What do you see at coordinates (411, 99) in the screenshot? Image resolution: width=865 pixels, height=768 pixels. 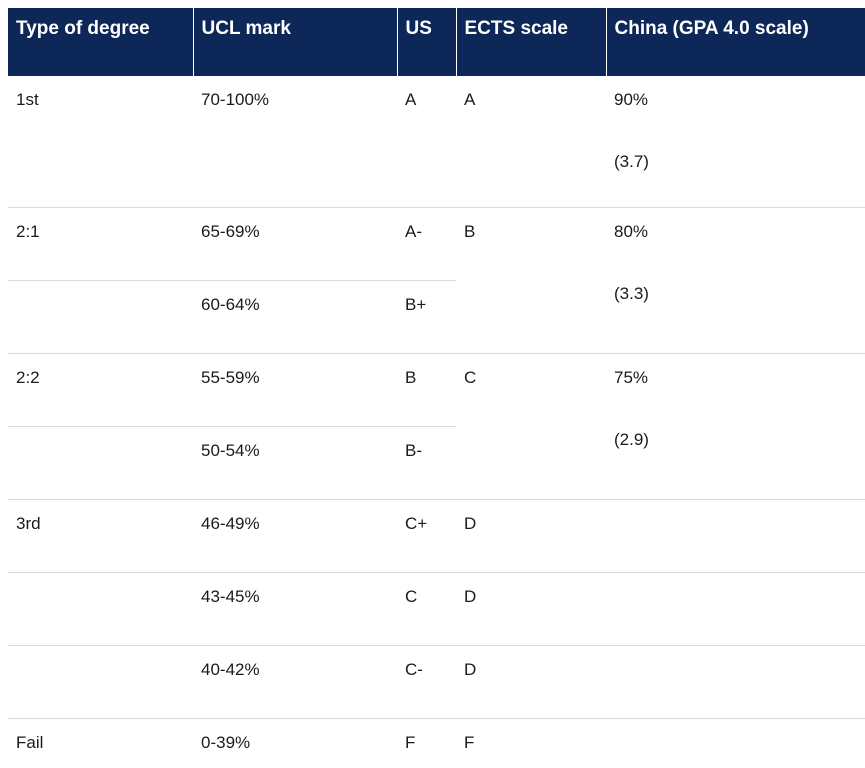 I see `cell-us: A` at bounding box center [411, 99].